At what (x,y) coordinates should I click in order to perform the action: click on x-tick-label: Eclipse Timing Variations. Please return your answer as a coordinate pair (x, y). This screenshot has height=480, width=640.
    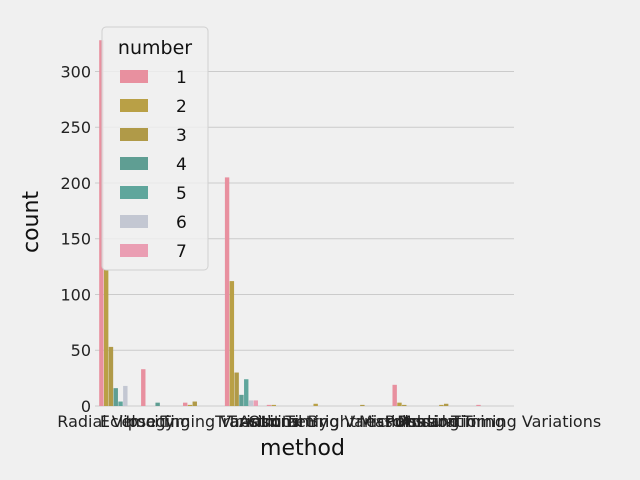
    Looking at the image, I should click on (200, 421).